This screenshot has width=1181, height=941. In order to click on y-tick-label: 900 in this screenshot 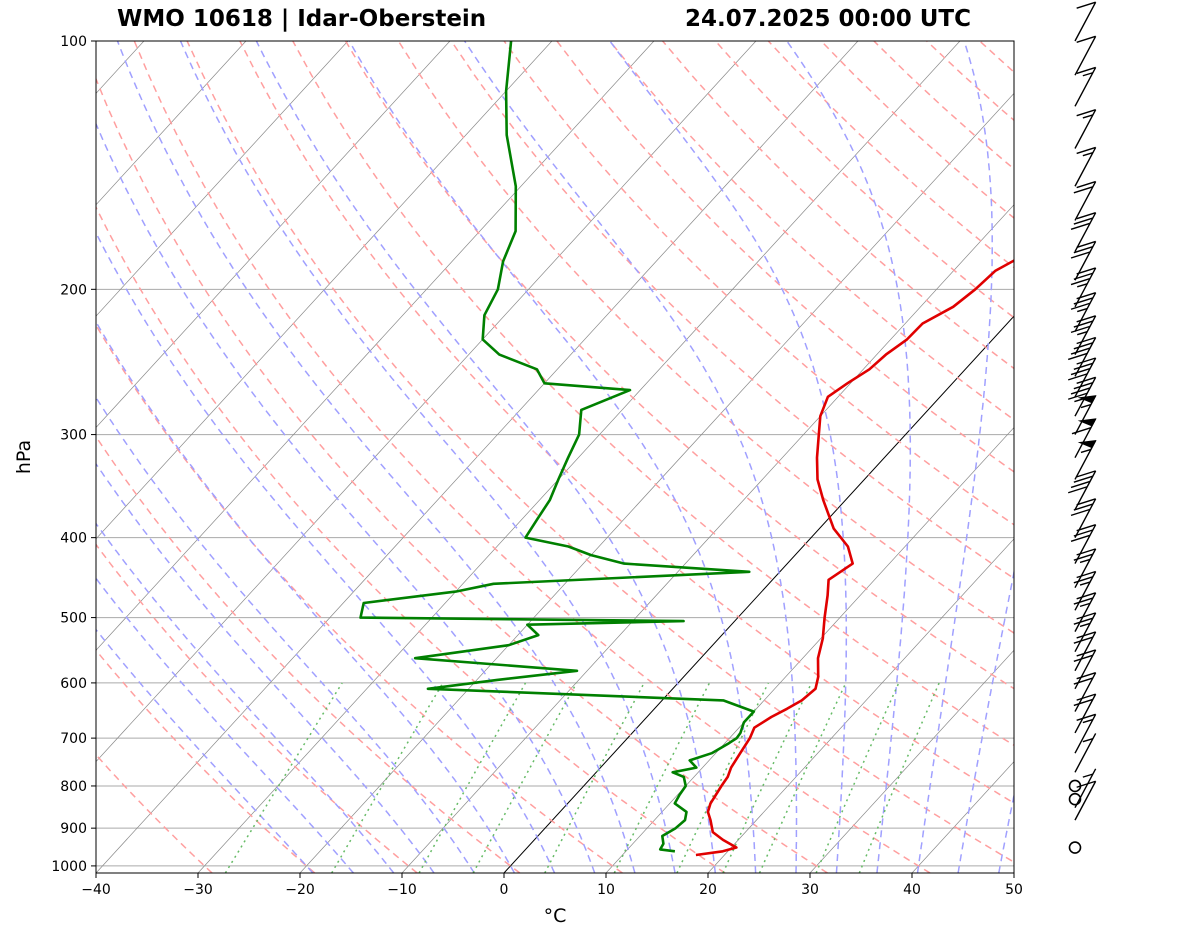, I will do `click(73, 829)`.